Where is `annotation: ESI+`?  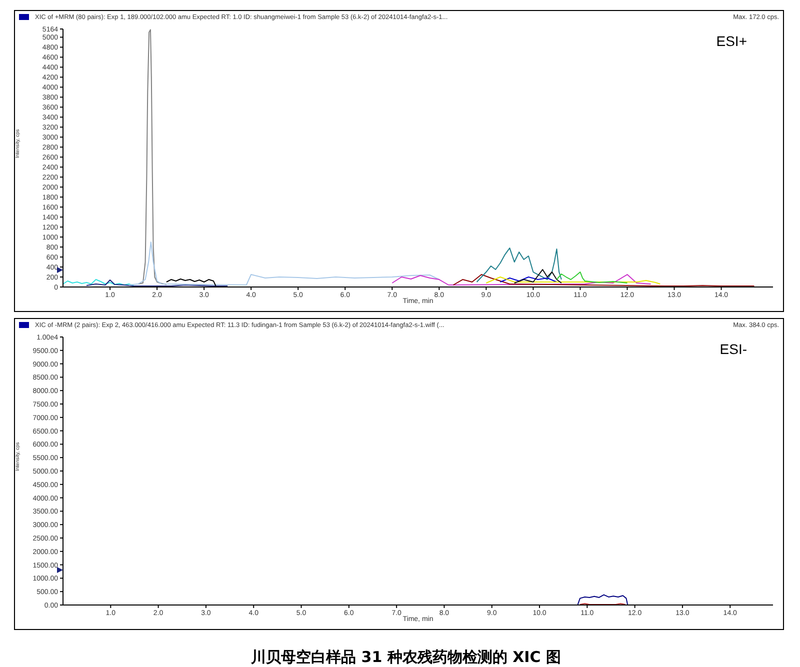 annotation: ESI+ is located at coordinates (731, 41).